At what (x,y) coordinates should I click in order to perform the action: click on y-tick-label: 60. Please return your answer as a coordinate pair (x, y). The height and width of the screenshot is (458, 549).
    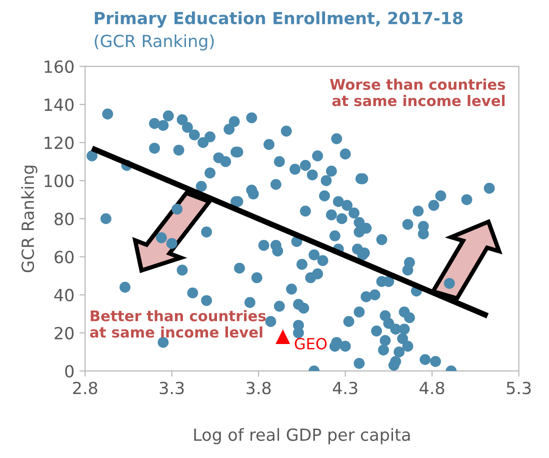
    Looking at the image, I should click on (64, 257).